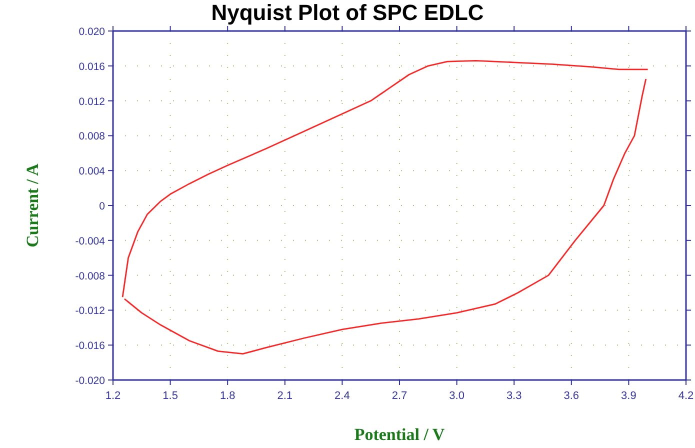  Describe the element at coordinates (90, 381) in the screenshot. I see `y-tick-label: -0.020` at that location.